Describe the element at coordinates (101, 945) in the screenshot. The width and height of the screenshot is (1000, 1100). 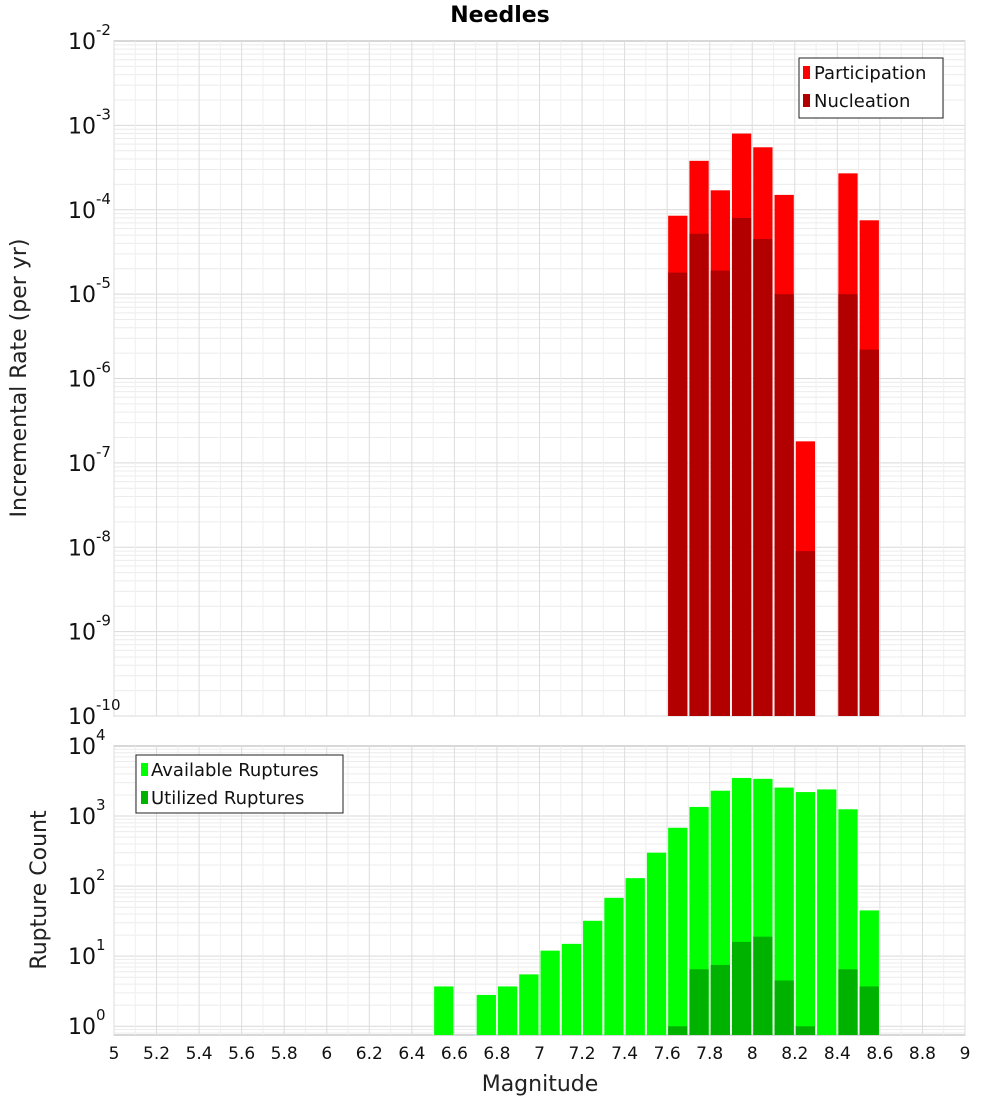
I see `bottom-y-tick-exponent: 1` at that location.